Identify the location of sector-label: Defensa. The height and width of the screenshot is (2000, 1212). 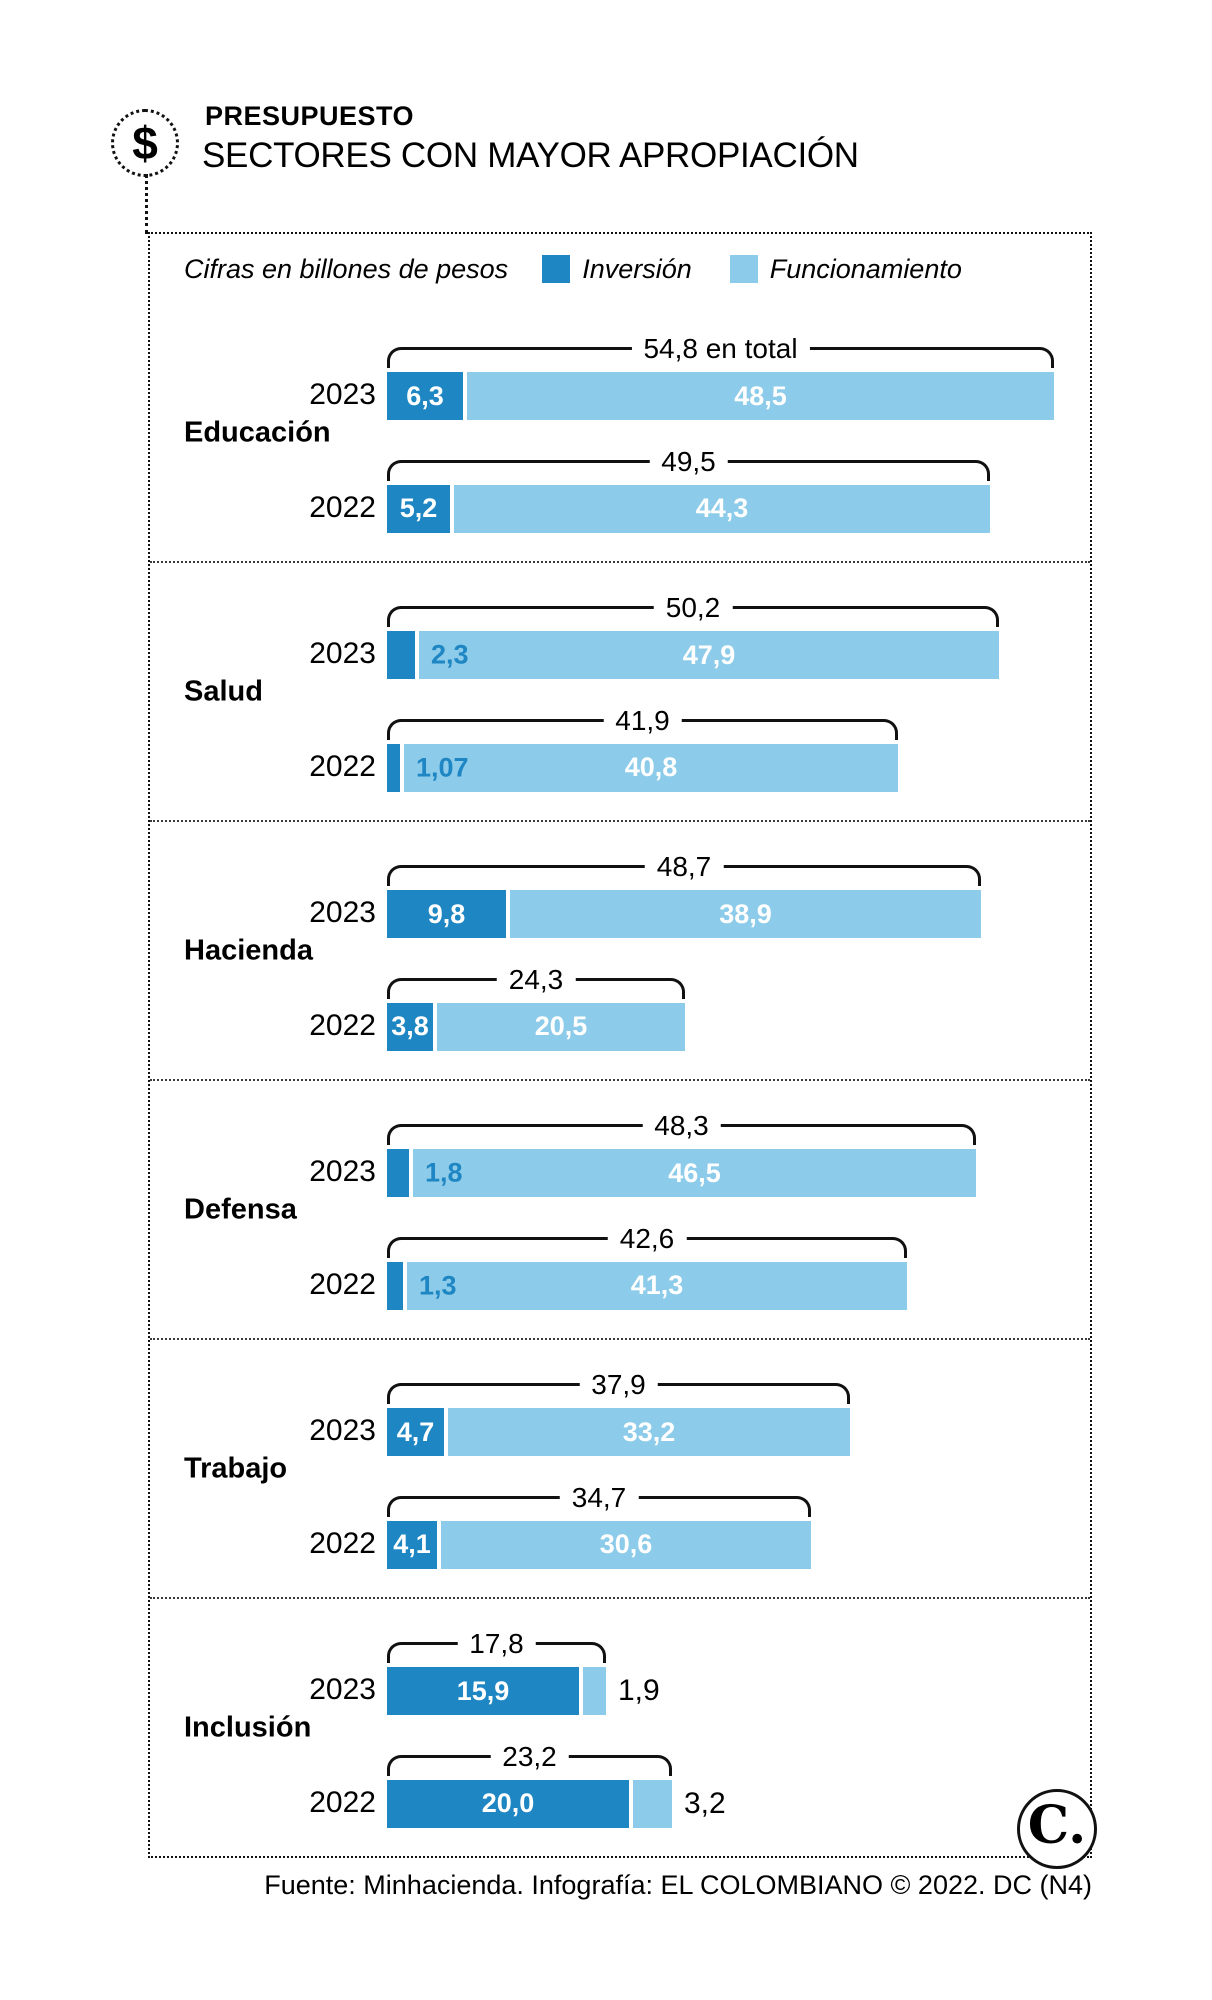
(240, 1209).